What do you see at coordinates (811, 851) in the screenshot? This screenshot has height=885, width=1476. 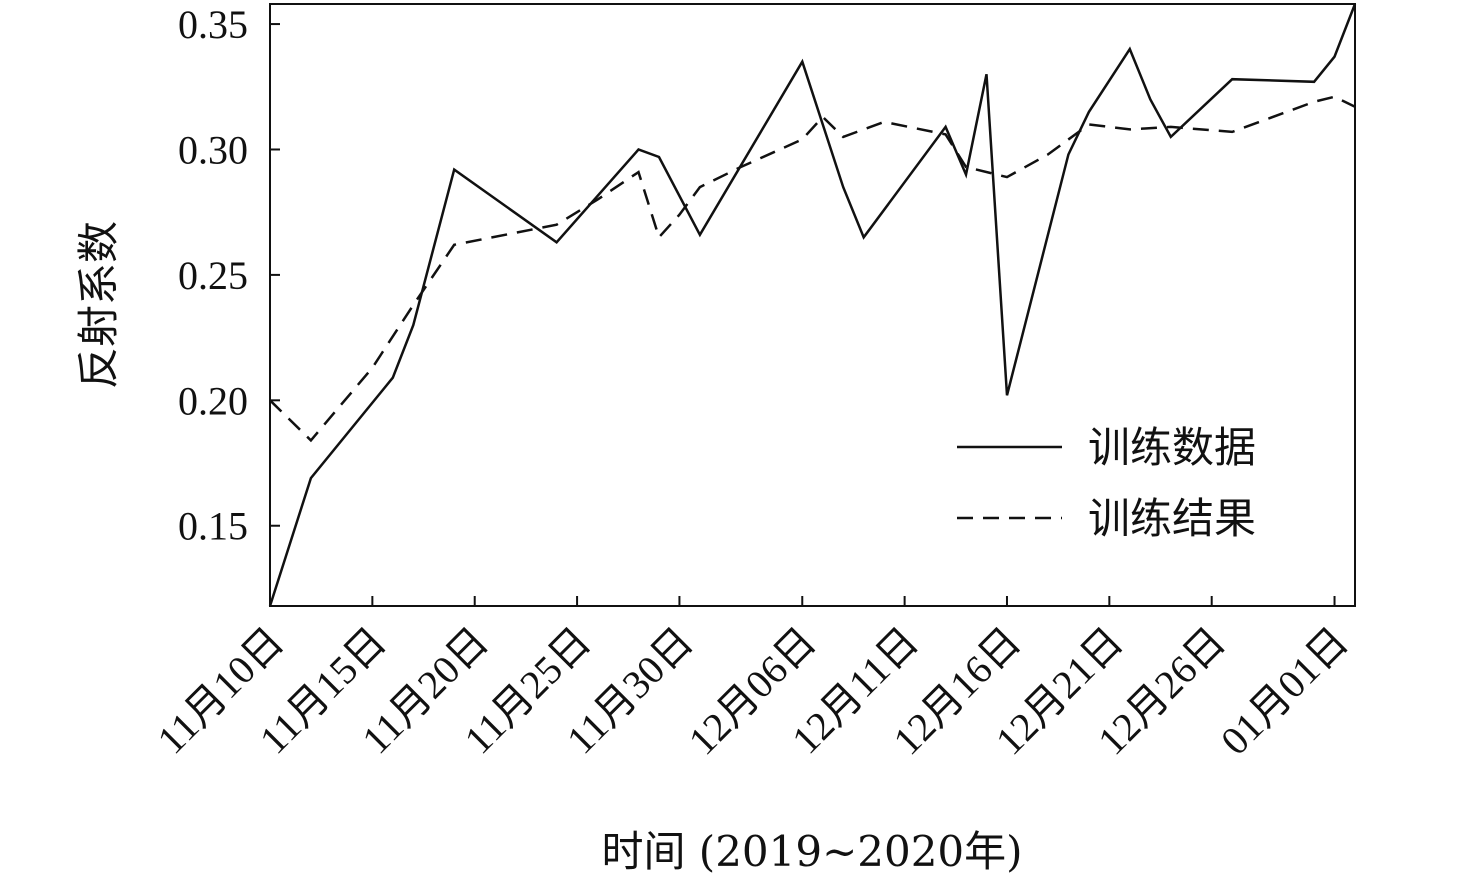 I see `x-axis-title: 时间 (2019~2020年)` at bounding box center [811, 851].